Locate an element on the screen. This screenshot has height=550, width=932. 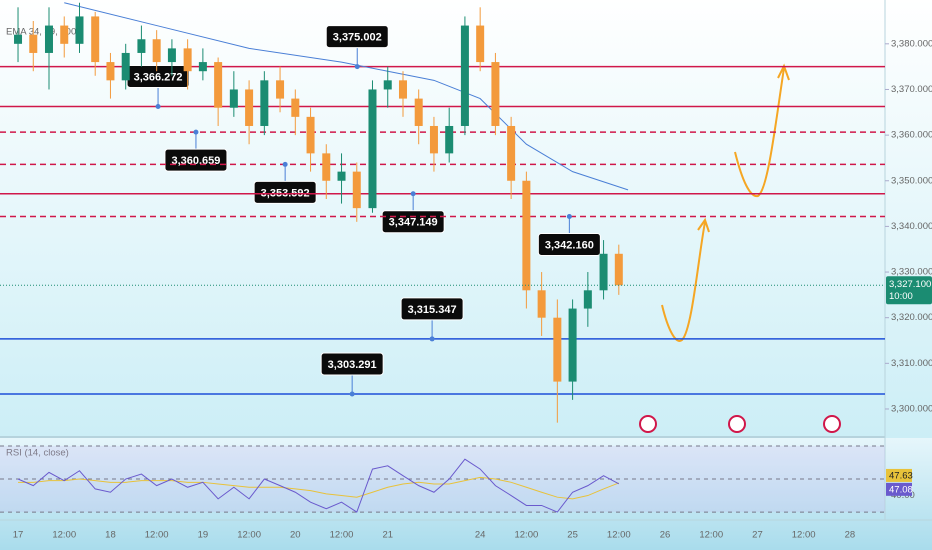
rsi-ma-line is located at coordinates (318, 488).